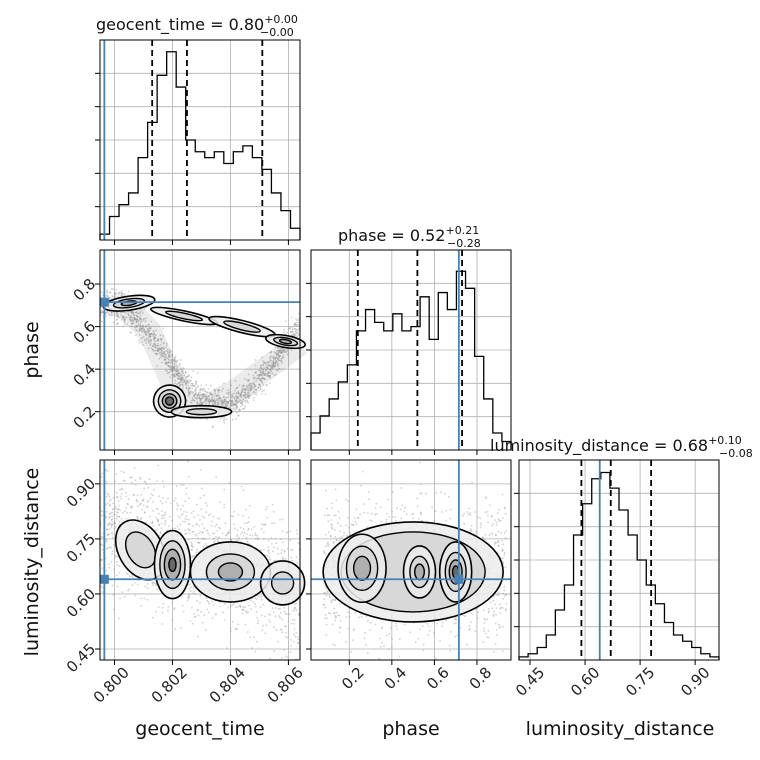  Describe the element at coordinates (411, 350) in the screenshot. I see `panel-frame` at that location.